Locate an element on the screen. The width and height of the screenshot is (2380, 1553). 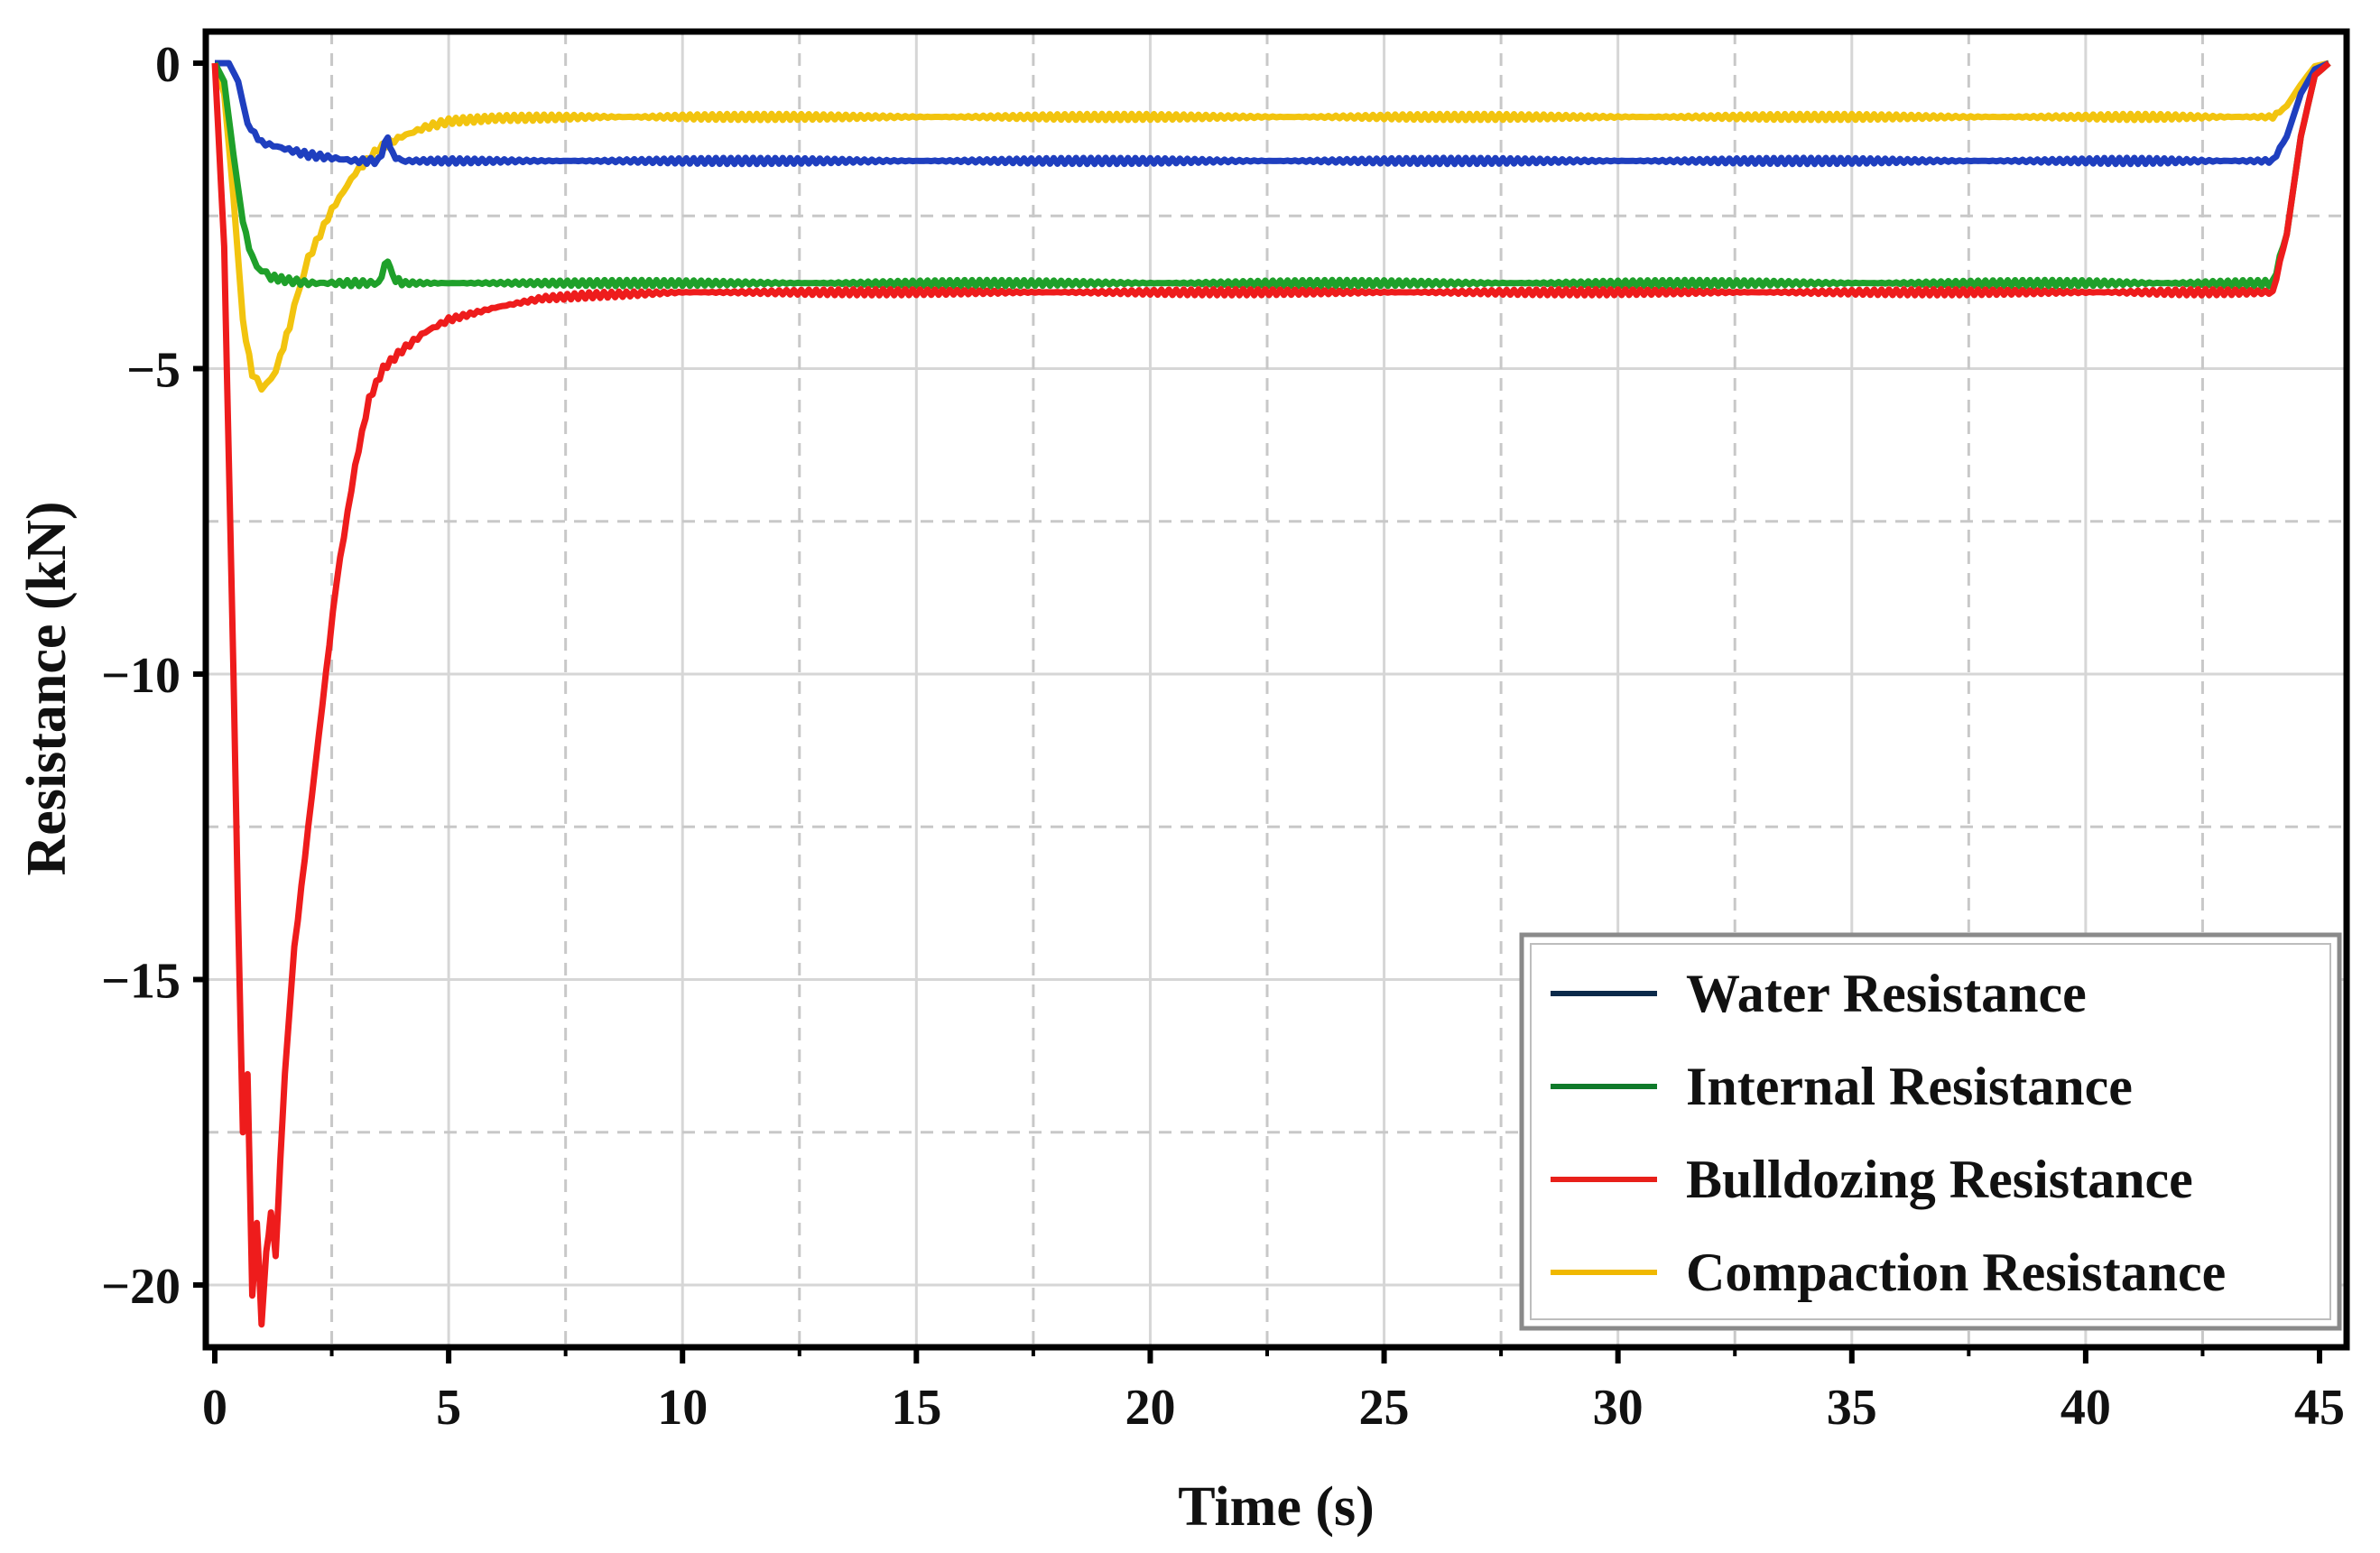
x-tick-label-20: 20 is located at coordinates (1150, 1408).